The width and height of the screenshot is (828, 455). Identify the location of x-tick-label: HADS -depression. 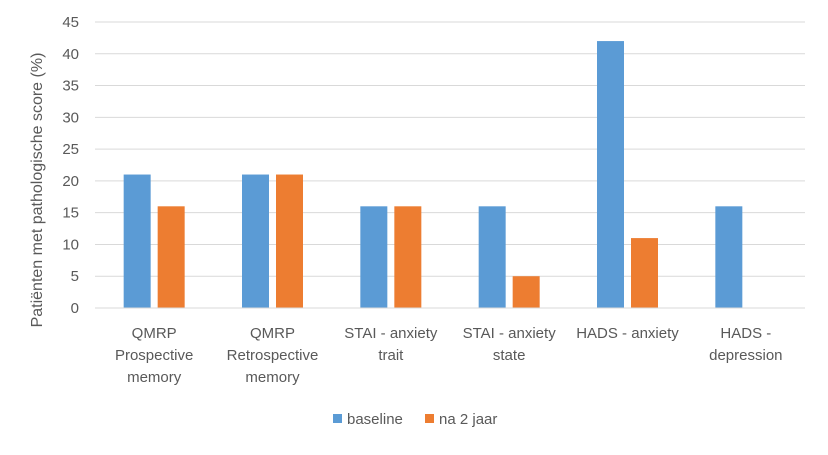
(745, 344).